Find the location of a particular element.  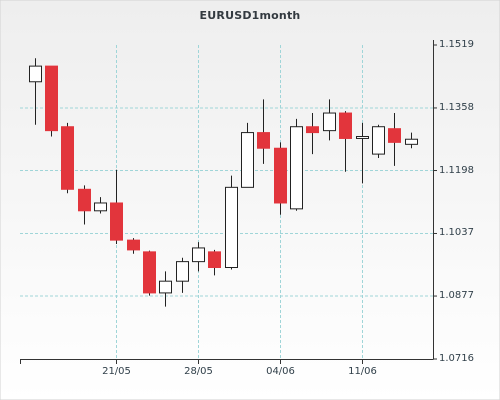

y-tick-label: 1.1037 is located at coordinates (456, 233).